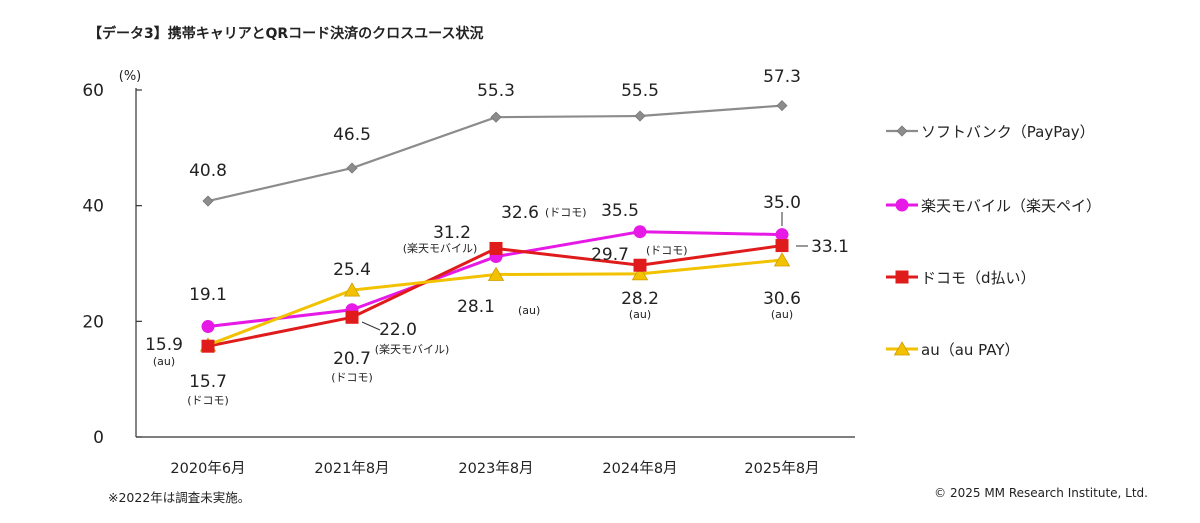  What do you see at coordinates (130, 76) in the screenshot?
I see `y-axis-unit: (%)` at bounding box center [130, 76].